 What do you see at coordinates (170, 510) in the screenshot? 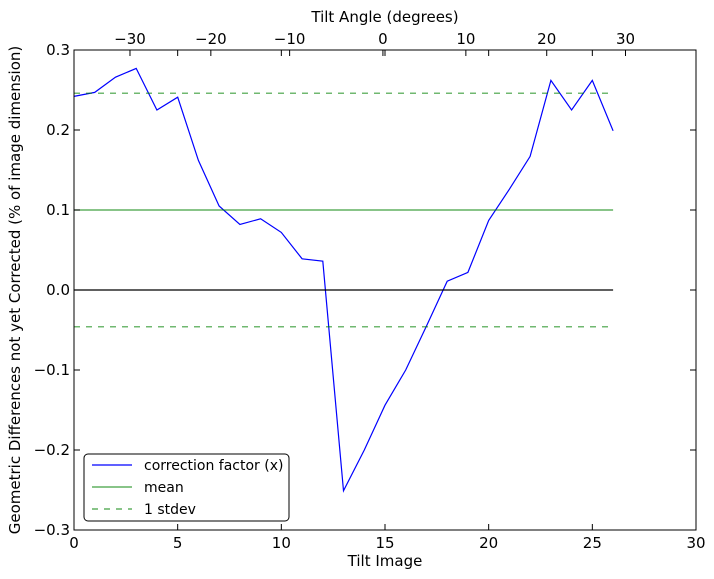
I see `legend-label: 1 stdev` at bounding box center [170, 510].